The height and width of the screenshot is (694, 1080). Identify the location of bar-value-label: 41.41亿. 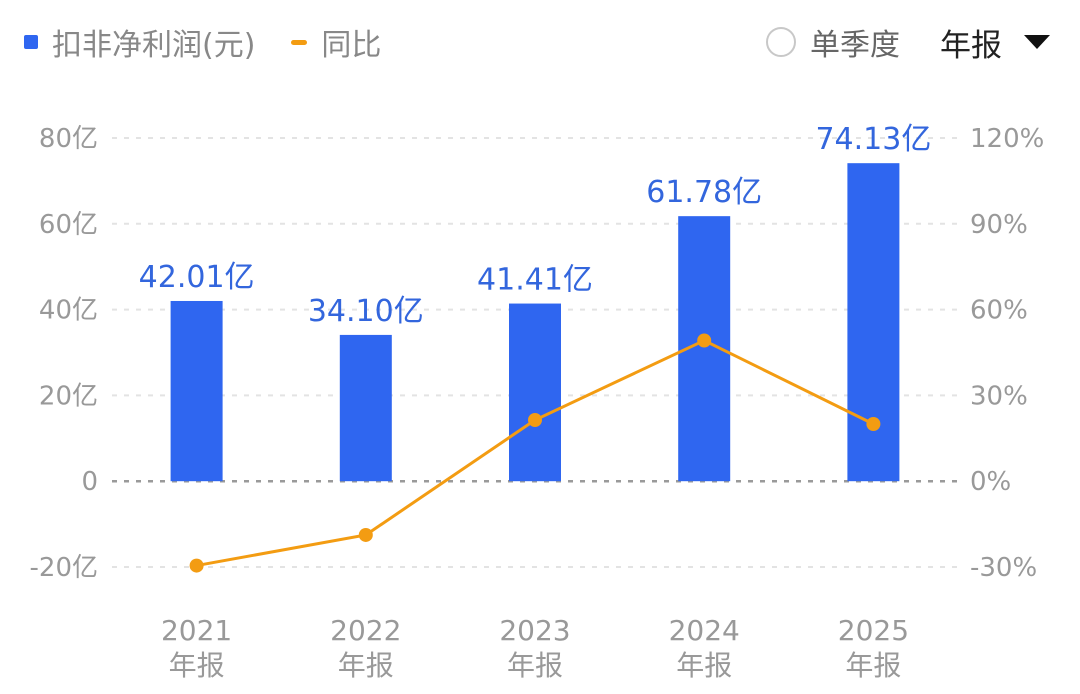
(535, 280).